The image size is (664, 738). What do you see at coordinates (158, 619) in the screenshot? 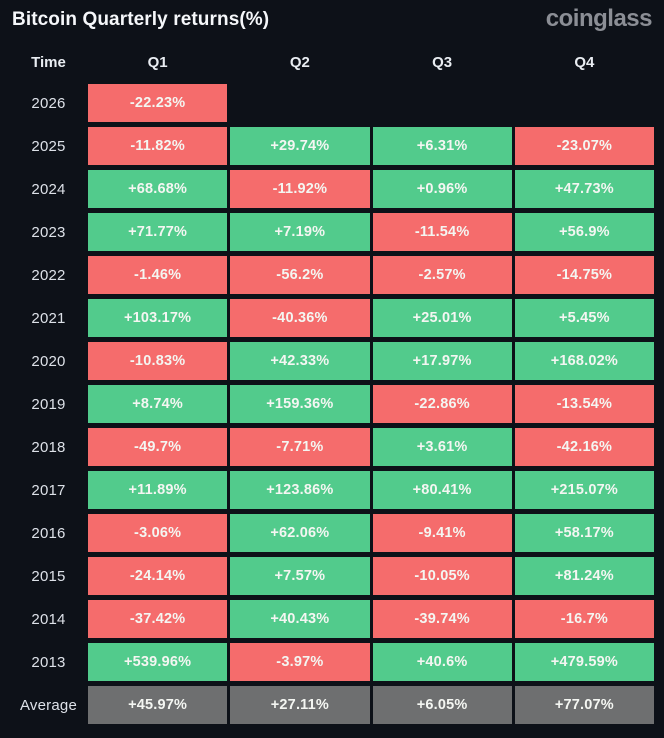
I see `return-cell-2014-q1: -37.42%` at bounding box center [158, 619].